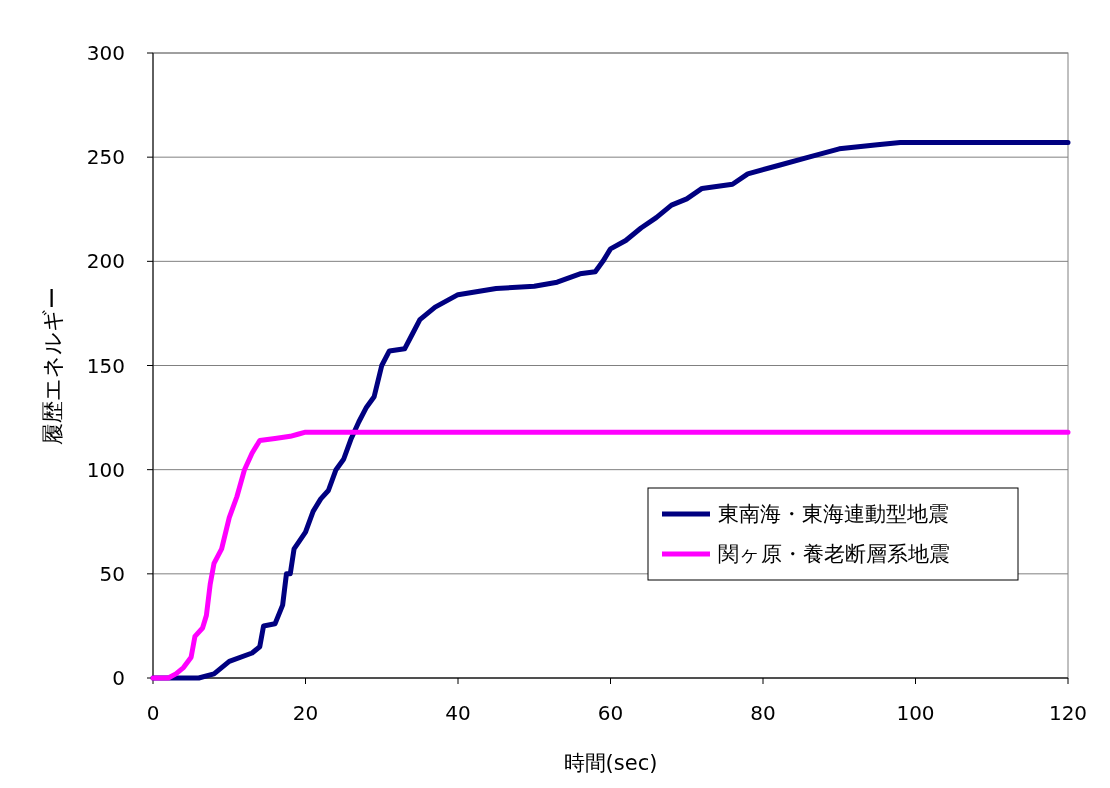  I want to click on x-tick-label: 40, so click(458, 713).